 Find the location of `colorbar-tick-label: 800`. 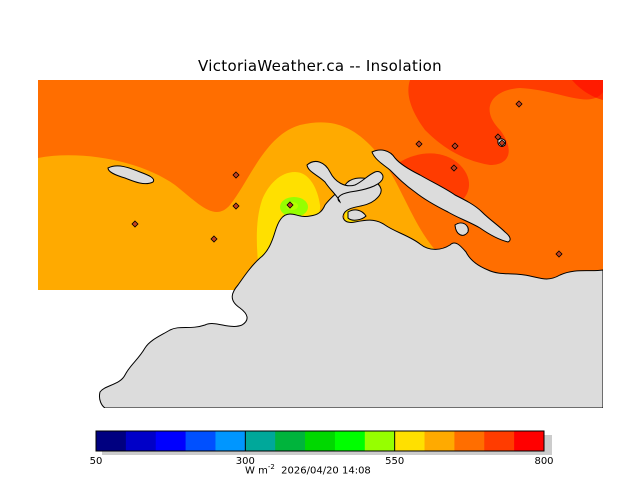

colorbar-tick-label: 800 is located at coordinates (543, 461).